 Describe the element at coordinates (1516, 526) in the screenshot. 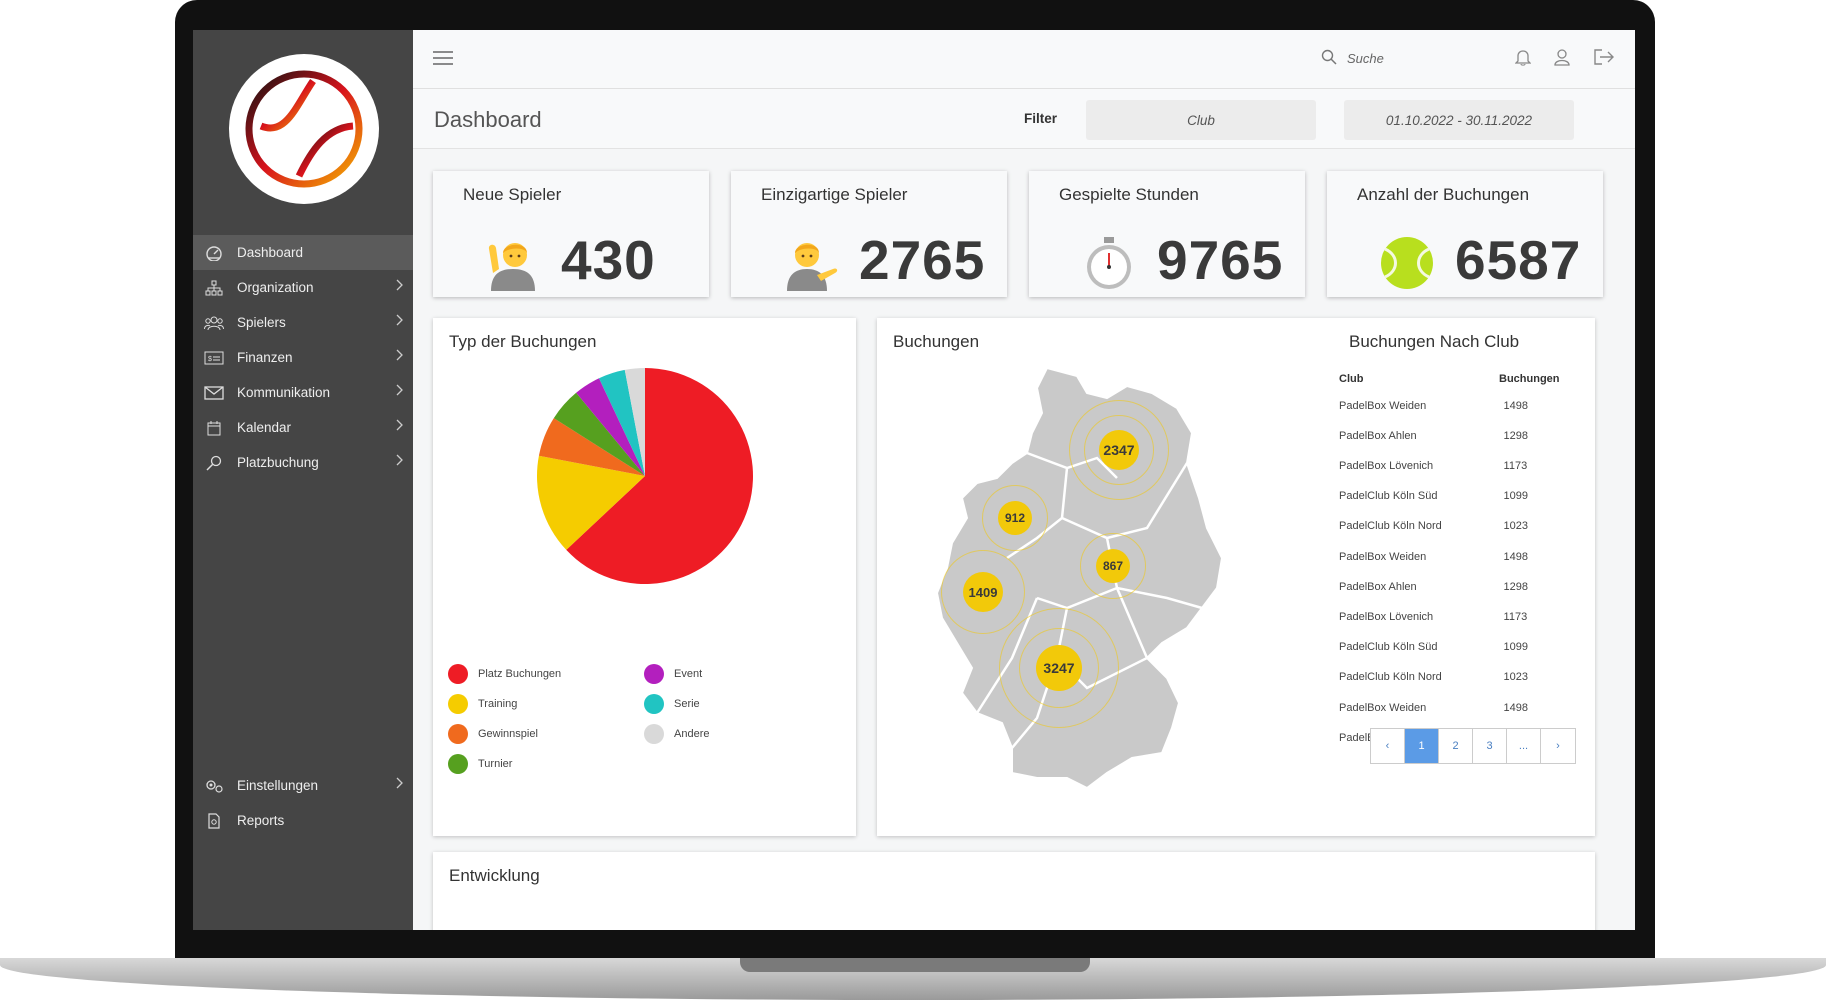

I see `bookings-cell: 1023` at that location.